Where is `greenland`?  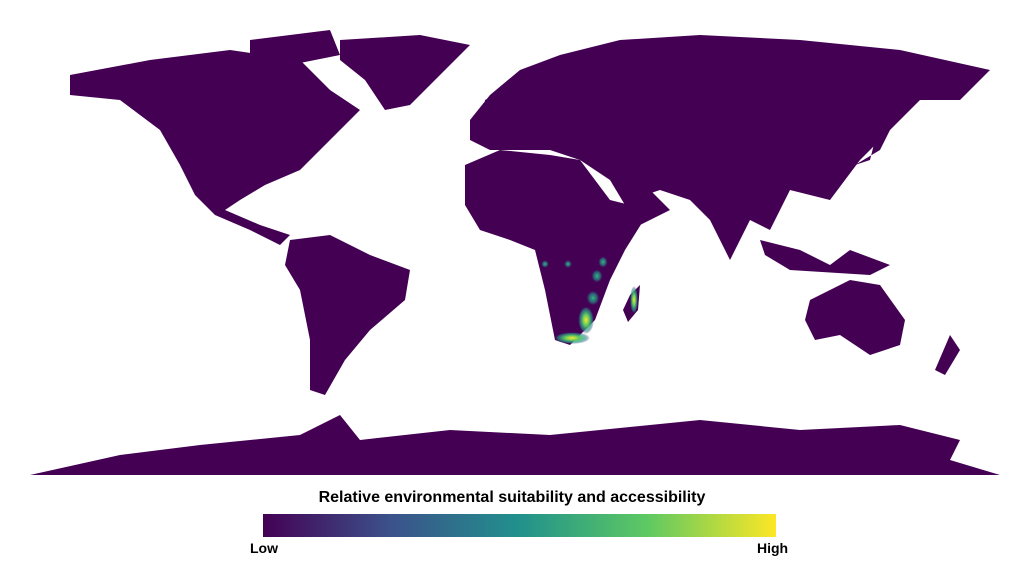
greenland is located at coordinates (405, 72).